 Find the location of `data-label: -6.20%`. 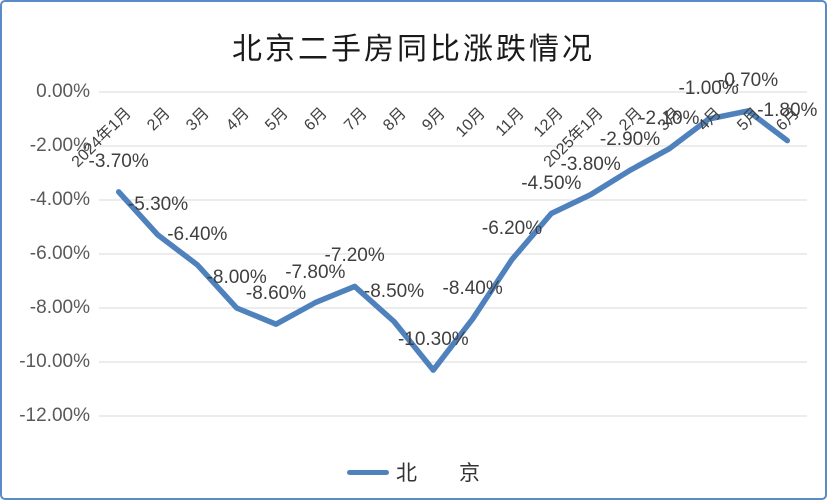

data-label: -6.20% is located at coordinates (512, 229).